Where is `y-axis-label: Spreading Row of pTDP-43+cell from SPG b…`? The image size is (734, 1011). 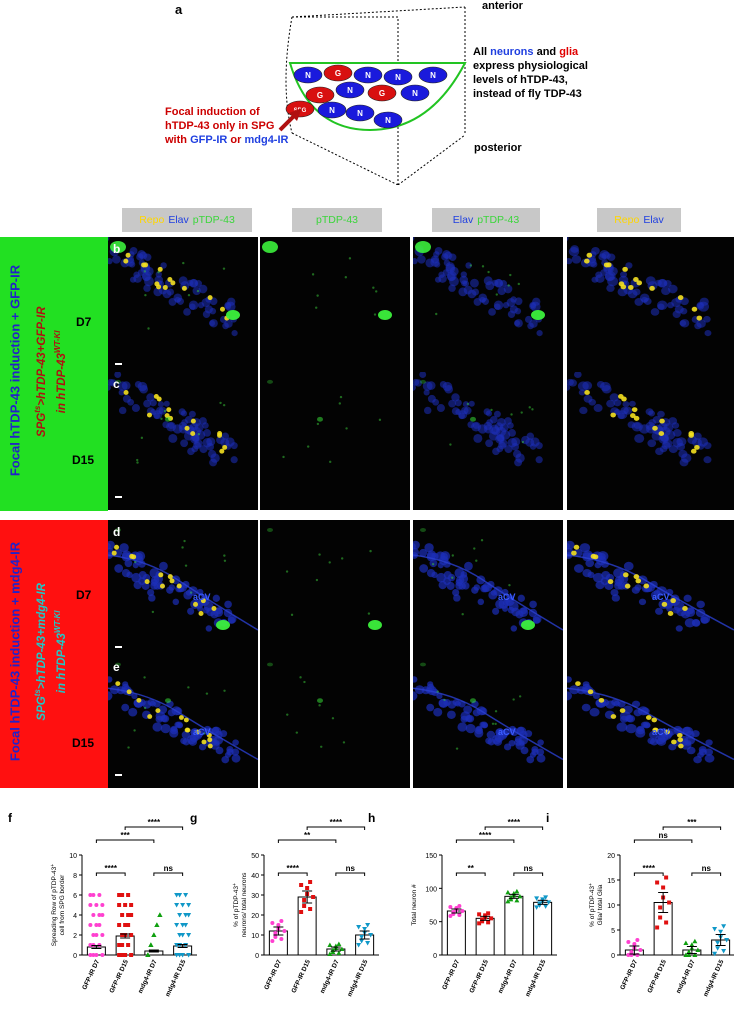
y-axis-label: Spreading Row of pTDP-43+cell from SPG b… is located at coordinates (58, 905).